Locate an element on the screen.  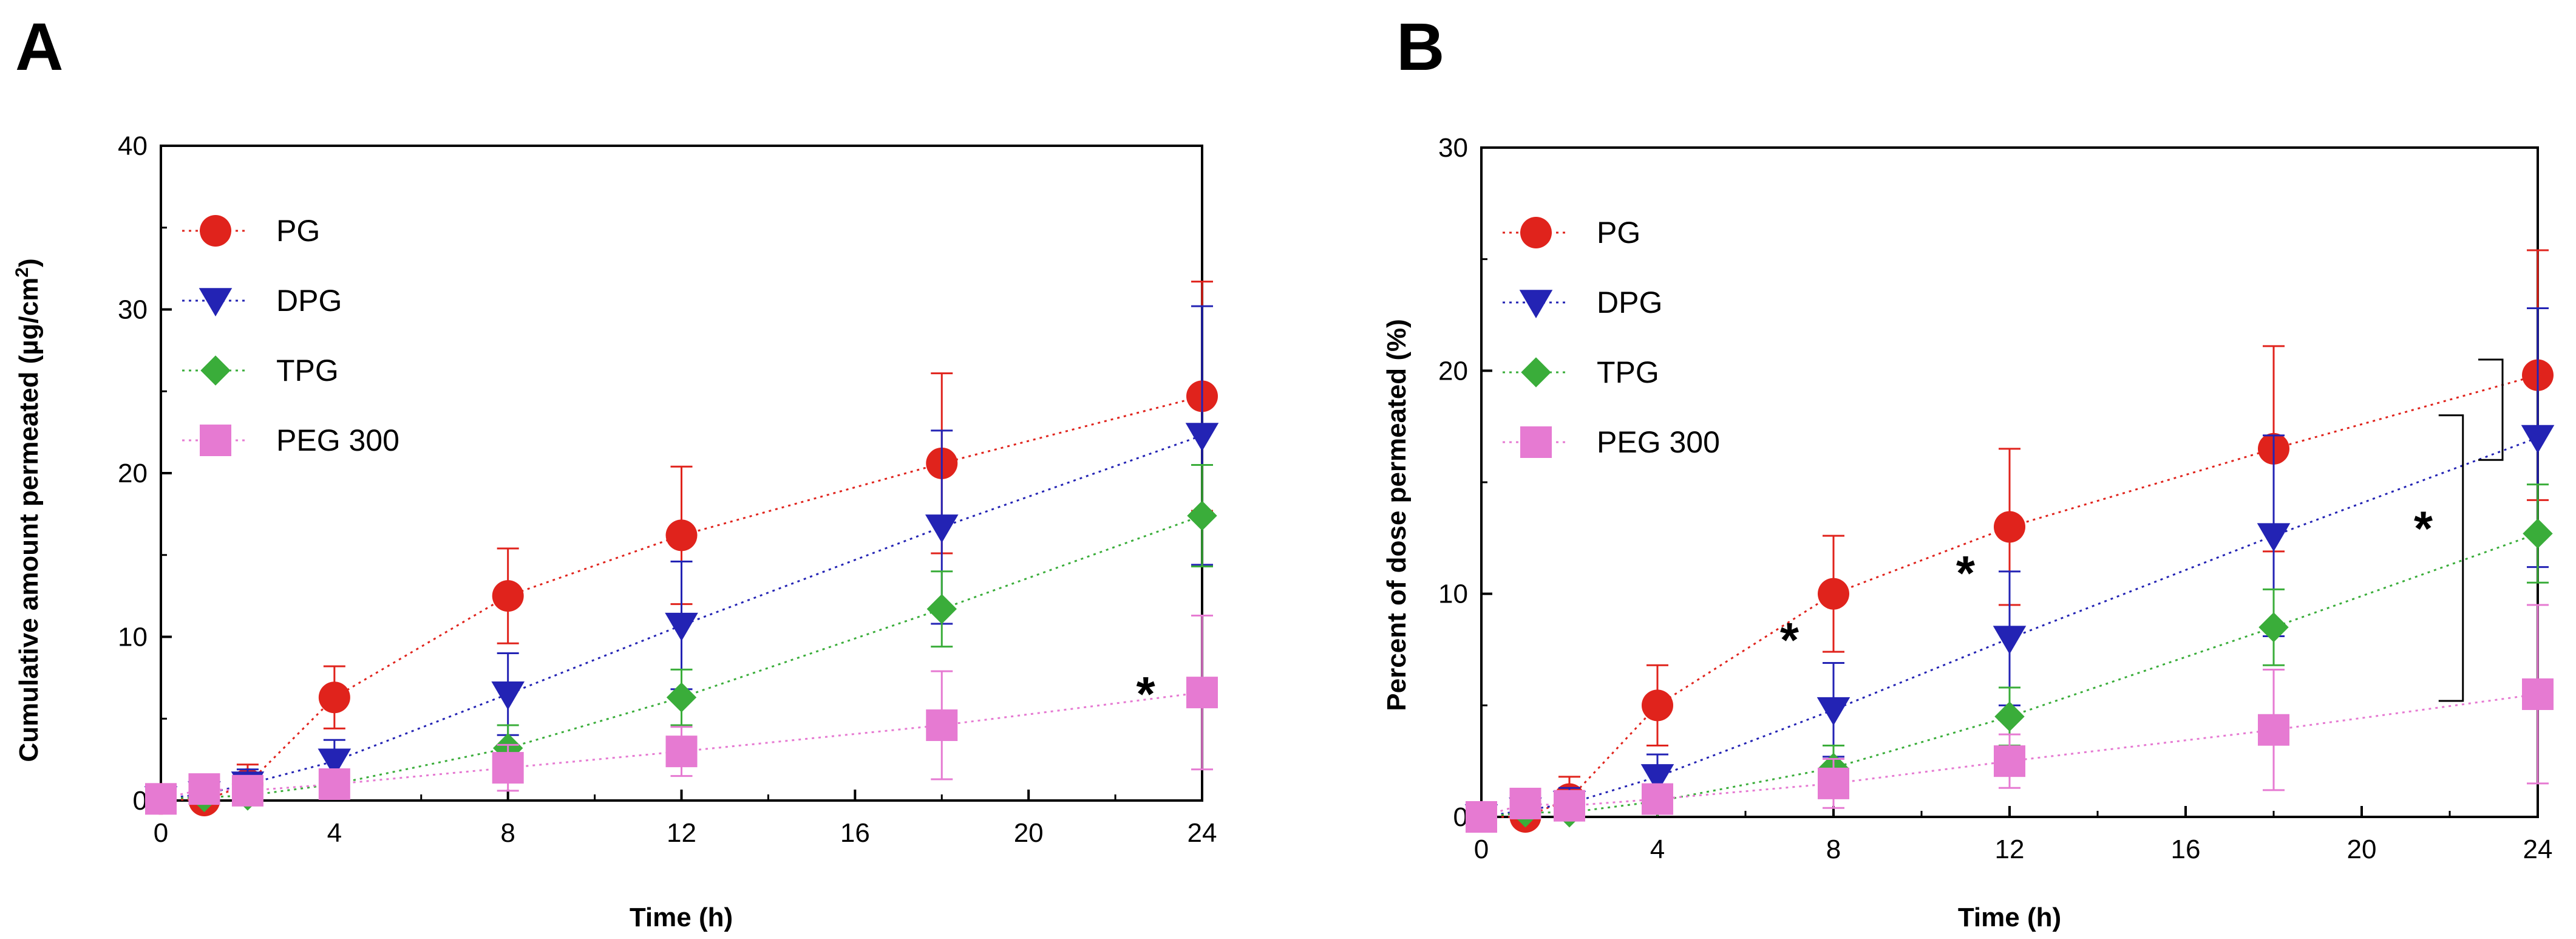
panel-a-series-line-tpg is located at coordinates (681, 657).